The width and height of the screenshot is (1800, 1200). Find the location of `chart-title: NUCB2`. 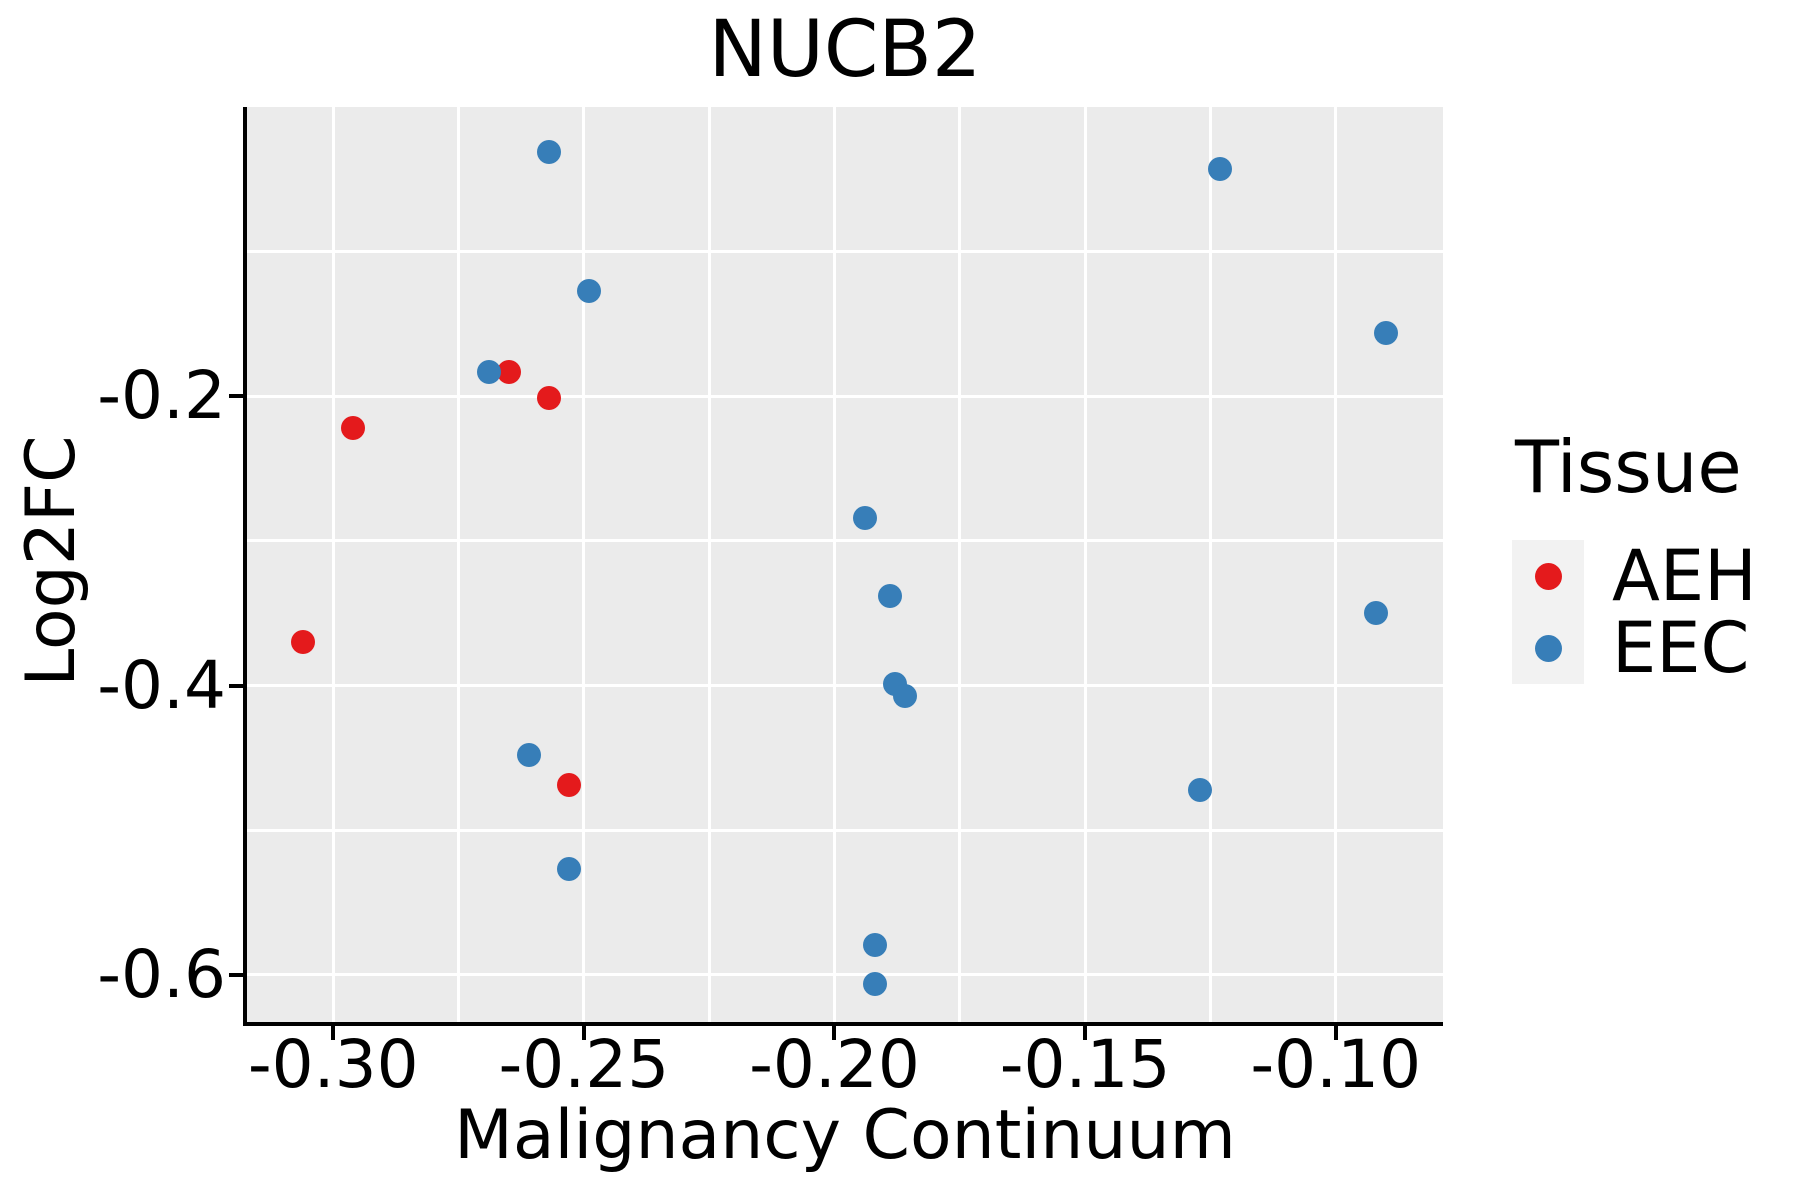

chart-title: NUCB2 is located at coordinates (845, 50).